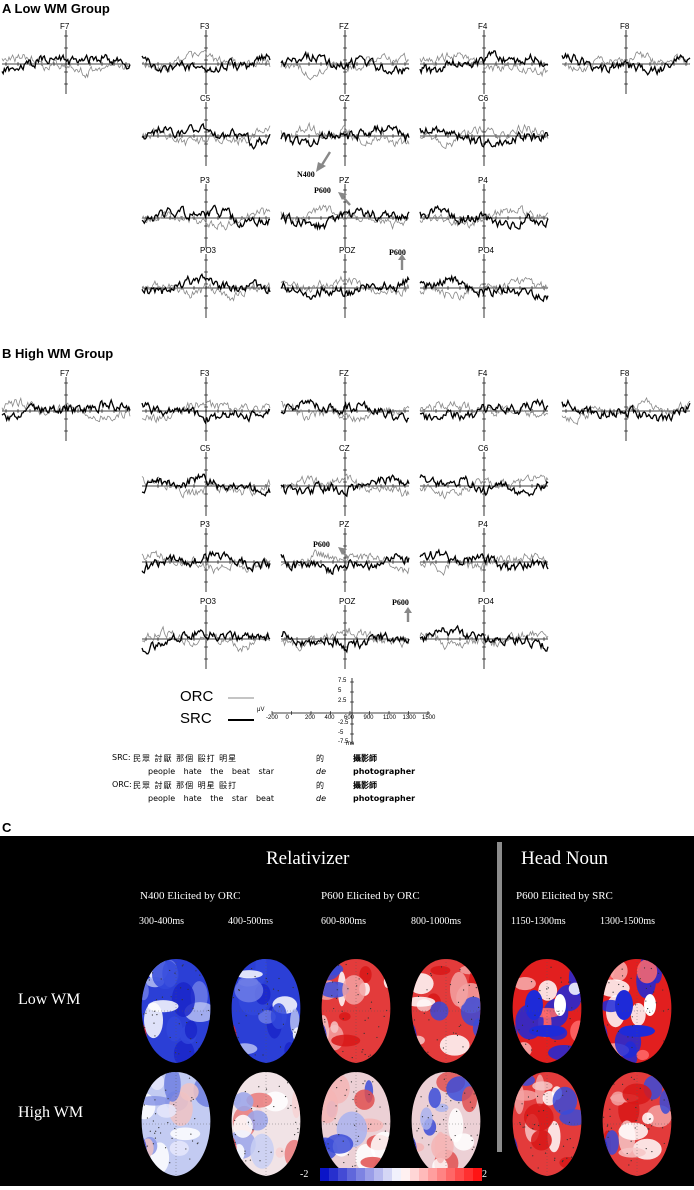 The image size is (694, 1190). I want to click on low-orc-wave-cz, so click(345, 134).